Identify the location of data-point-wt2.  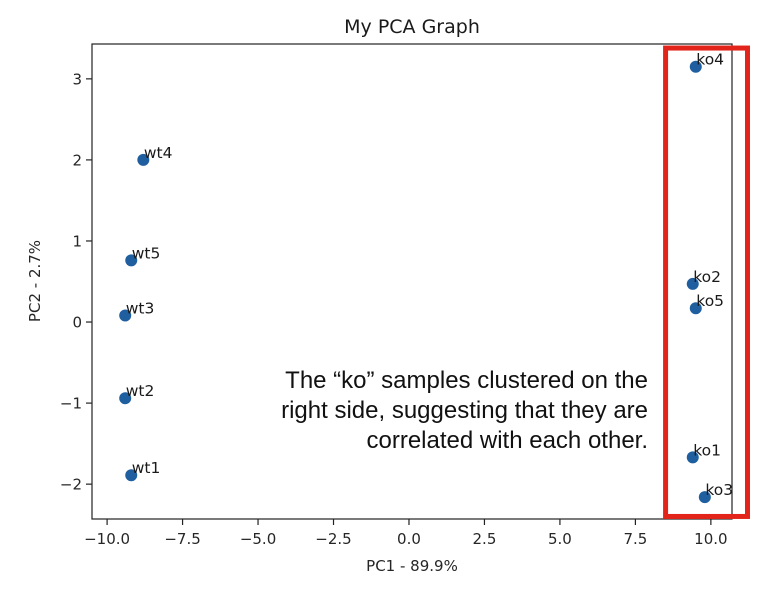
(125, 398).